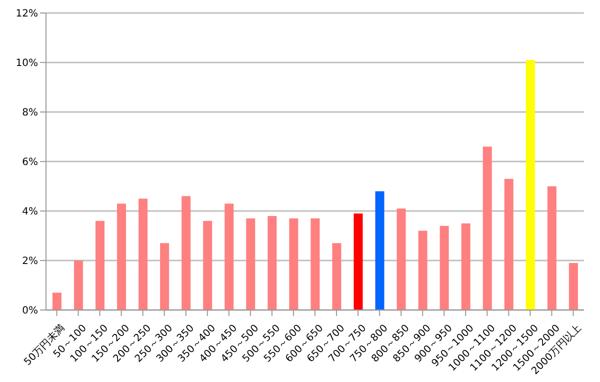 The image size is (600, 382). What do you see at coordinates (30, 262) in the screenshot?
I see `y-tick-label: 2%` at bounding box center [30, 262].